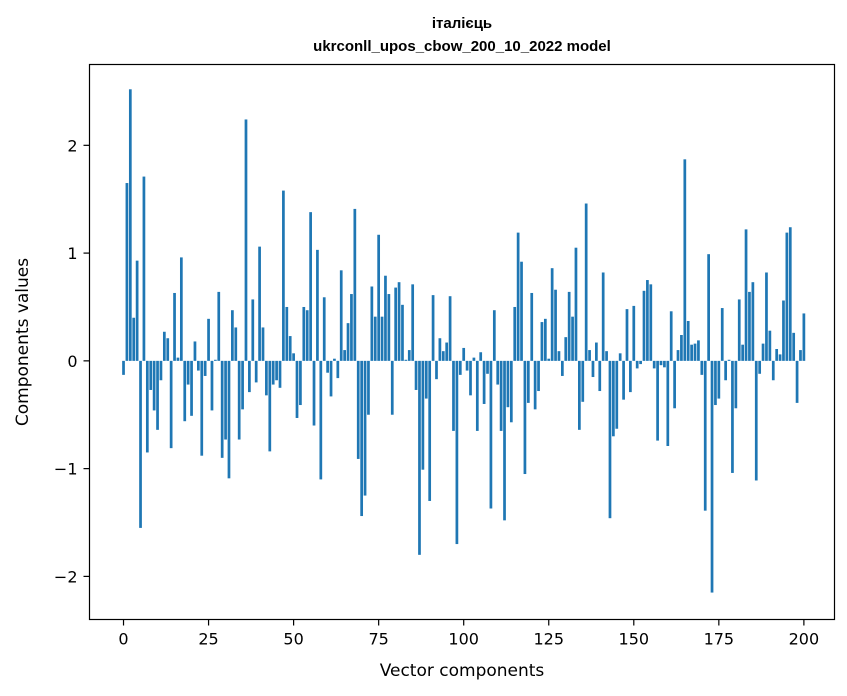 The height and width of the screenshot is (696, 847). Describe the element at coordinates (462, 46) in the screenshot. I see `chart-title-line2: ukrconll_upos_cbow_200_10_2022 model` at that location.